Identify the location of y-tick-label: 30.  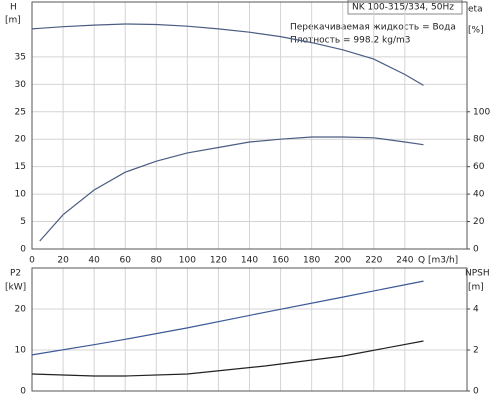
(21, 85).